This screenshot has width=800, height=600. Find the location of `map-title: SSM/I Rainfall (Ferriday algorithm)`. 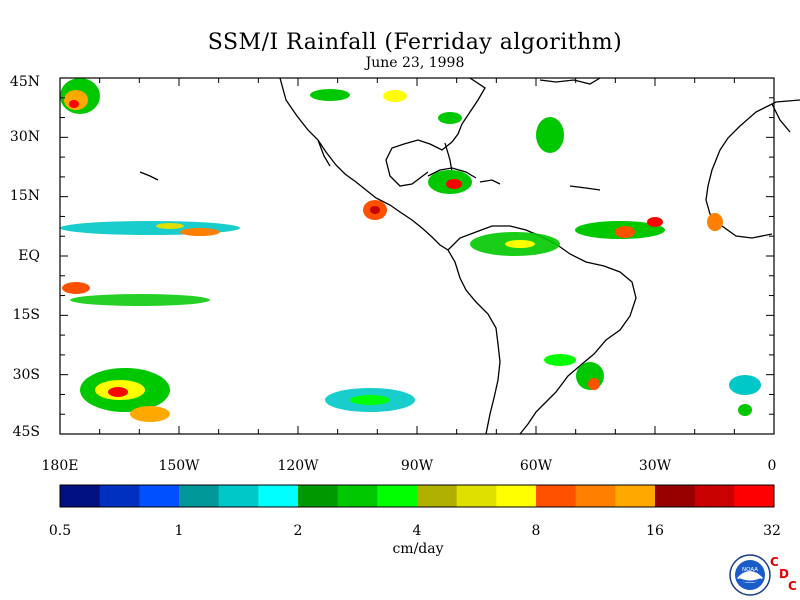

map-title: SSM/I Rainfall (Ferriday algorithm) is located at coordinates (415, 42).